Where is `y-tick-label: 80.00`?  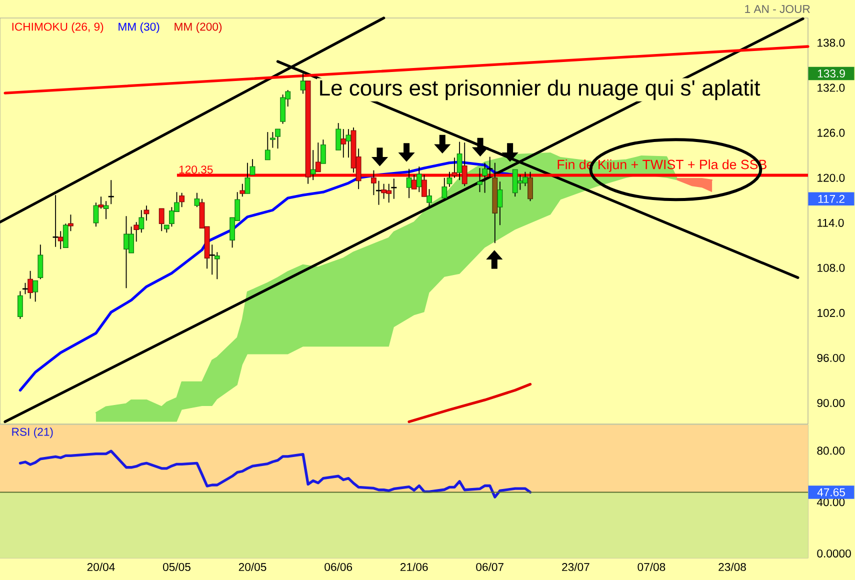
y-tick-label: 80.00 is located at coordinates (831, 450).